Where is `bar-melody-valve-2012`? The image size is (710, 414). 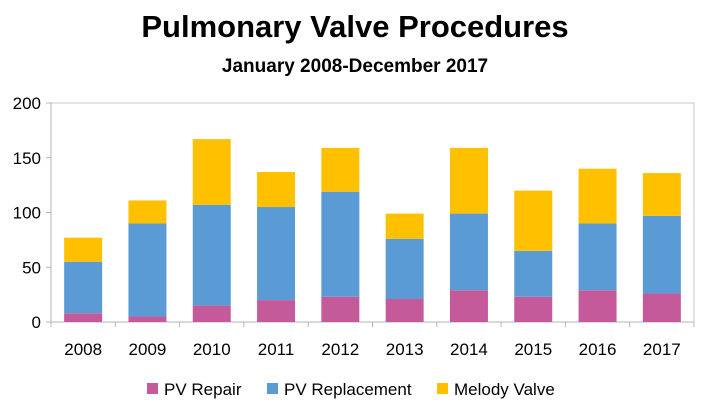 bar-melody-valve-2012 is located at coordinates (340, 169).